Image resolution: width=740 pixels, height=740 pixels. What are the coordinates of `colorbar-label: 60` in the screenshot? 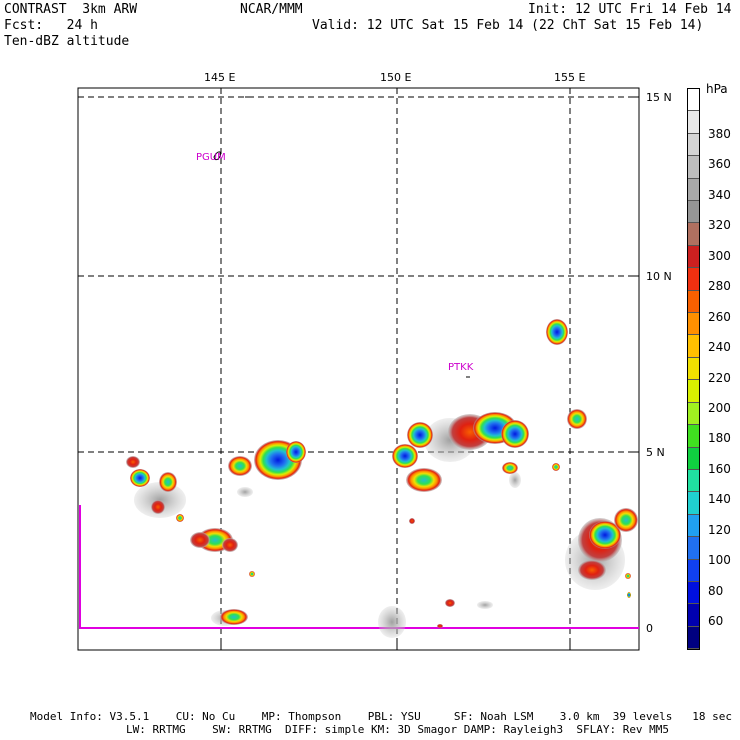 It's located at (716, 621).